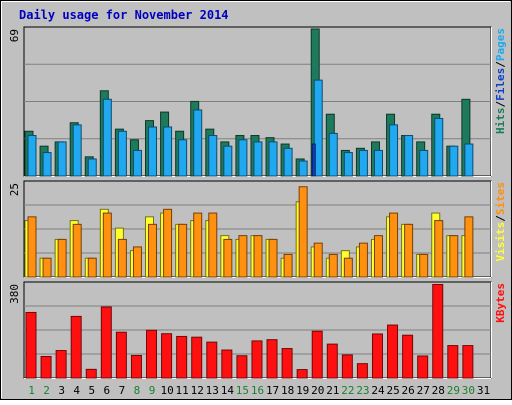 This screenshot has width=512, height=405. What do you see at coordinates (500, 198) in the screenshot?
I see `legend-entry: Sites` at bounding box center [500, 198].